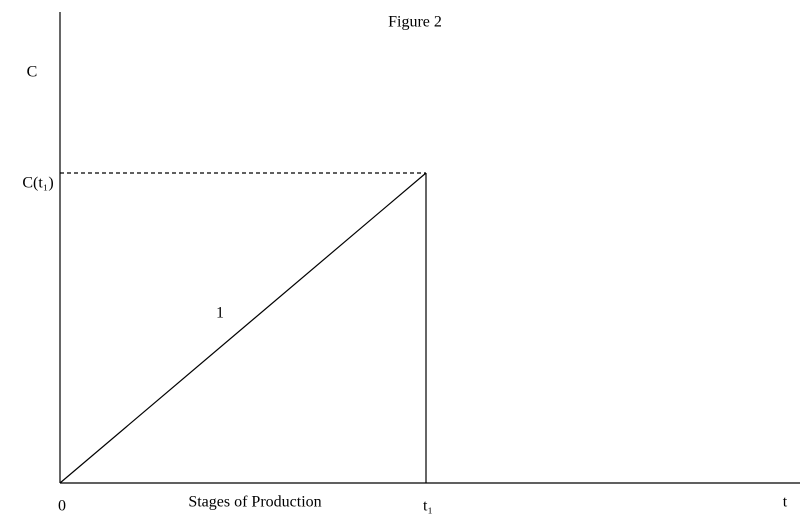 The width and height of the screenshot is (812, 518). What do you see at coordinates (37, 183) in the screenshot?
I see `y-marker-label: C(t₁)` at bounding box center [37, 183].